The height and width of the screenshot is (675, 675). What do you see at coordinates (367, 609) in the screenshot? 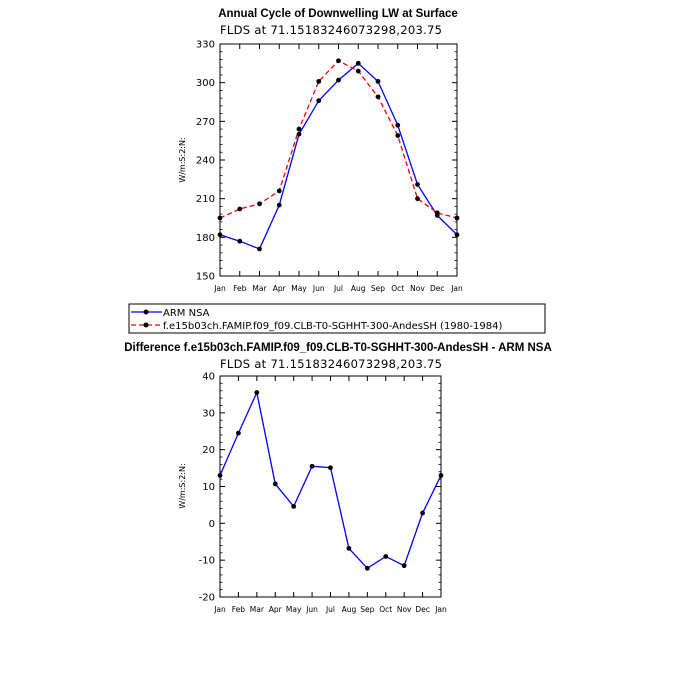
I see `chart2-xtick-label: Sep` at bounding box center [367, 609].